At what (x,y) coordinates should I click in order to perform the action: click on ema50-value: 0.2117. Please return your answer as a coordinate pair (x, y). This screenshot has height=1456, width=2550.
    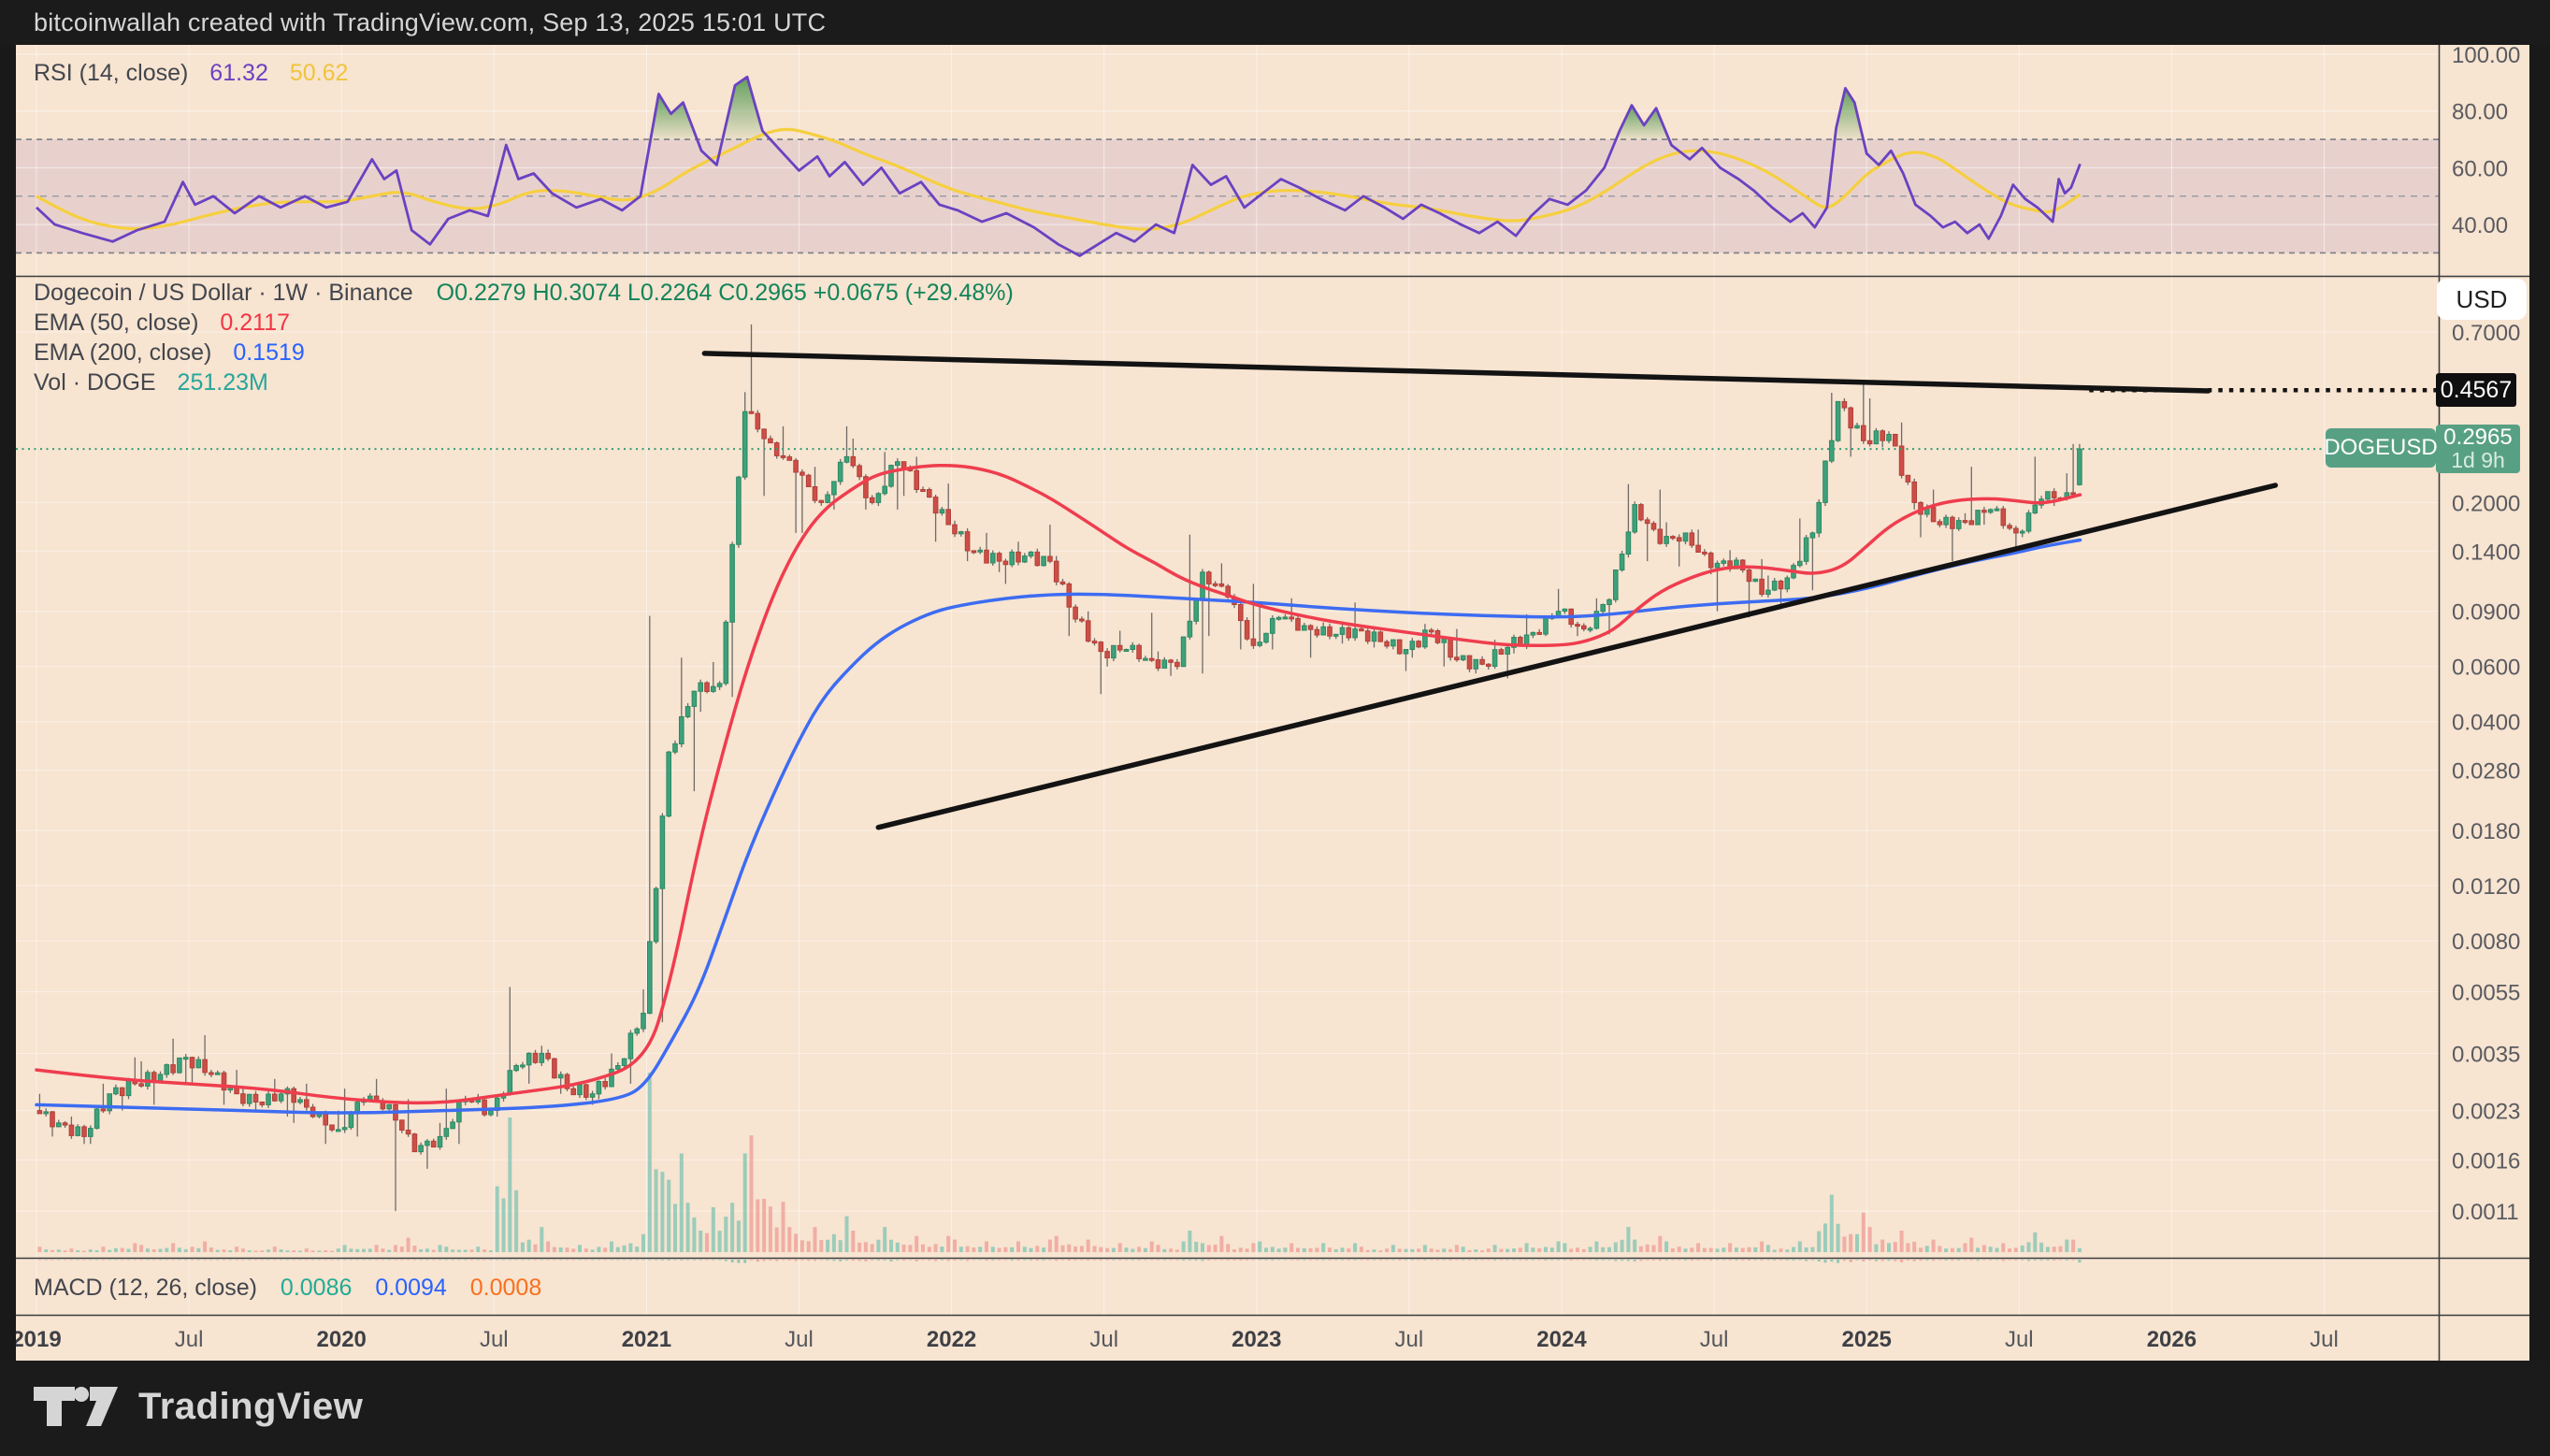
    Looking at the image, I should click on (255, 323).